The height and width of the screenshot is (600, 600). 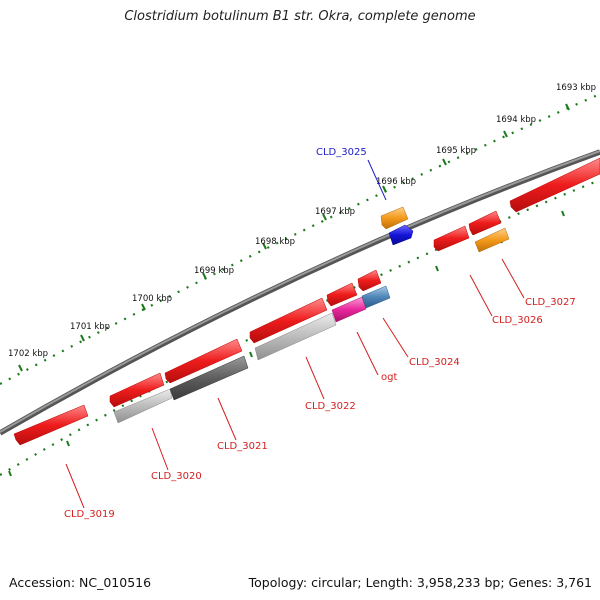 What do you see at coordinates (137, 390) in the screenshot?
I see `gene-cld3020-red` at bounding box center [137, 390].